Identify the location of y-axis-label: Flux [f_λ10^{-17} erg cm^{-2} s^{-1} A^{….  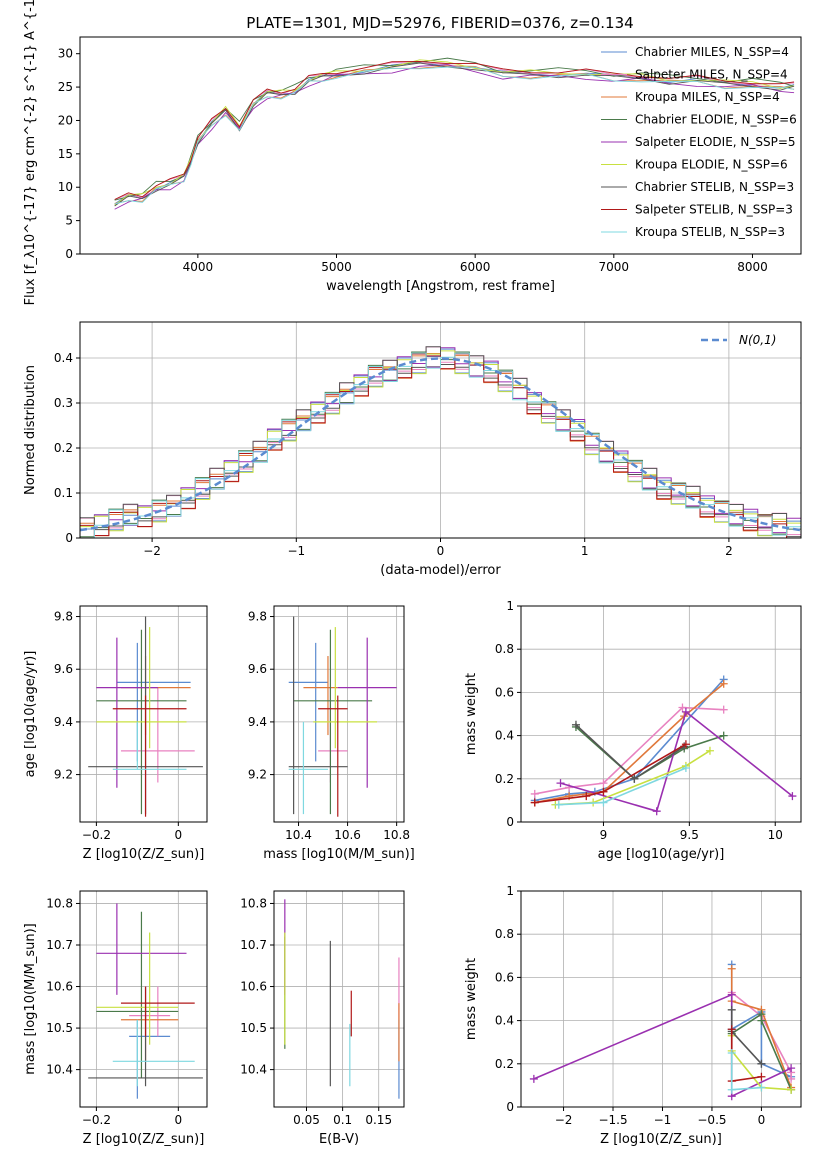
(30, 152).